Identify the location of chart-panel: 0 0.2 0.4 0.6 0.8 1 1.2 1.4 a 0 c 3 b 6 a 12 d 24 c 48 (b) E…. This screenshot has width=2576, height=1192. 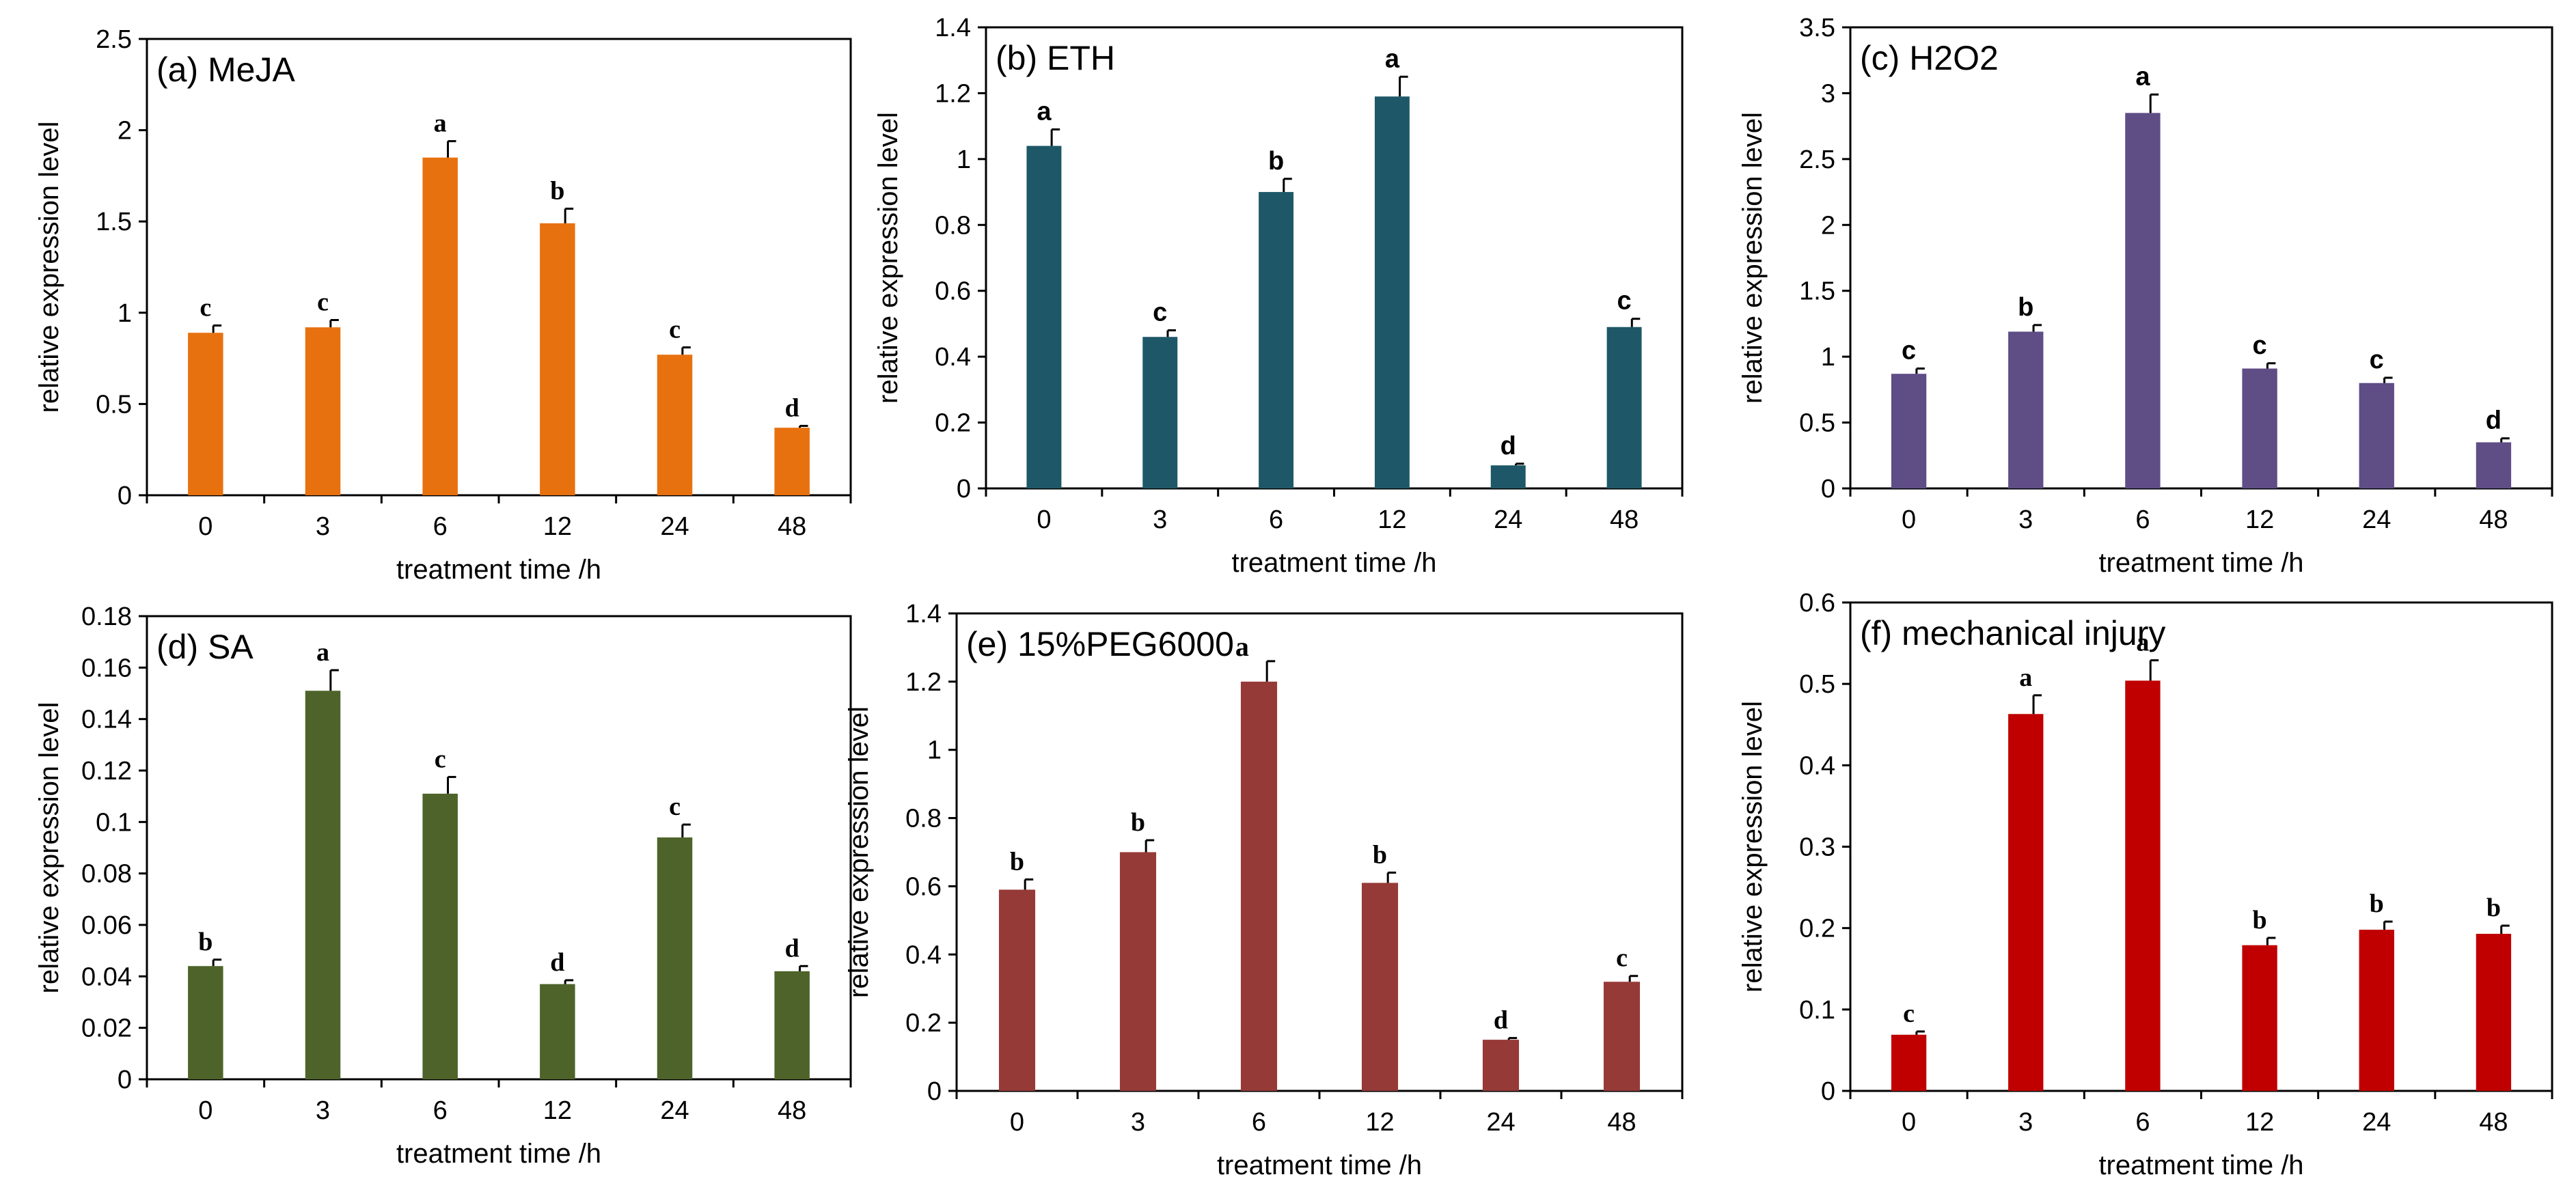
(1278, 296).